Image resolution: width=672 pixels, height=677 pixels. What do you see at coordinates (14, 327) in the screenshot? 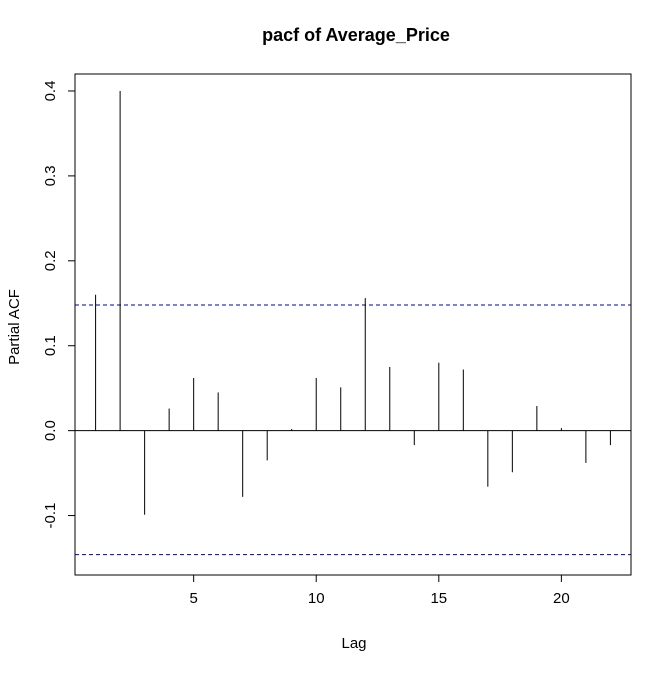
I see `y-axis-label: Partial ACF` at bounding box center [14, 327].